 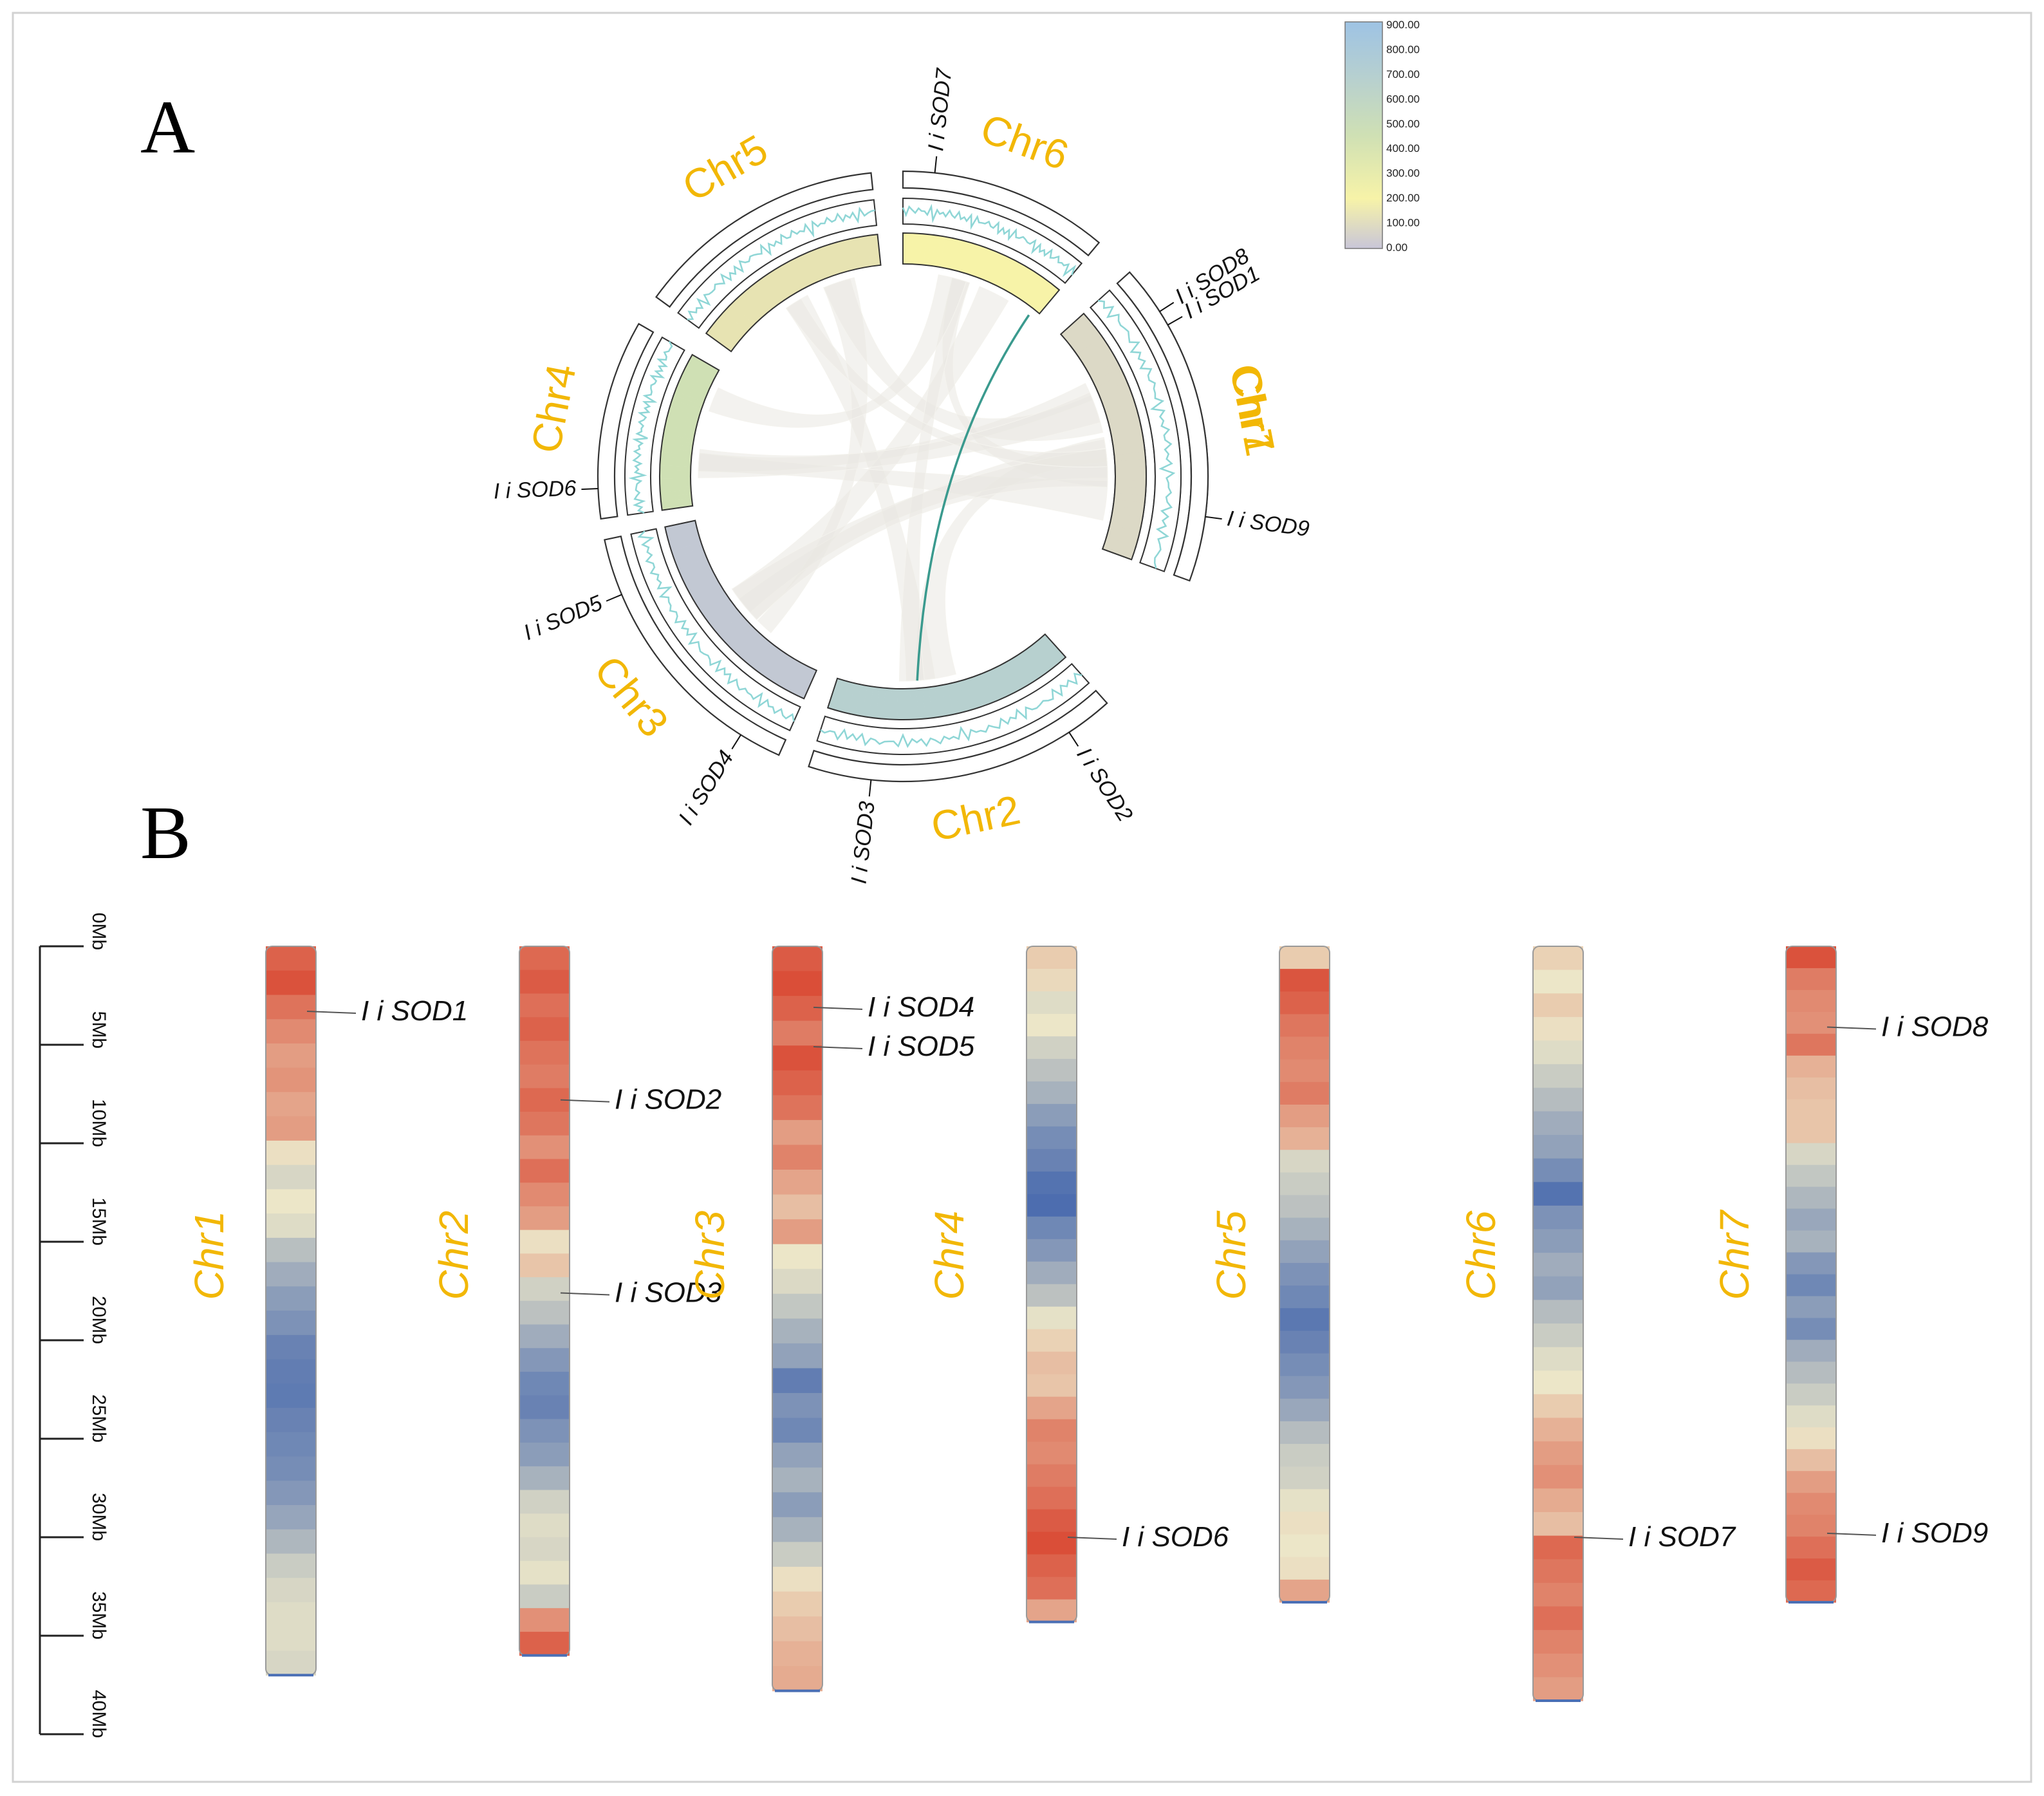 What do you see at coordinates (976, 818) in the screenshot?
I see `circos-chr-label: Chr2` at bounding box center [976, 818].